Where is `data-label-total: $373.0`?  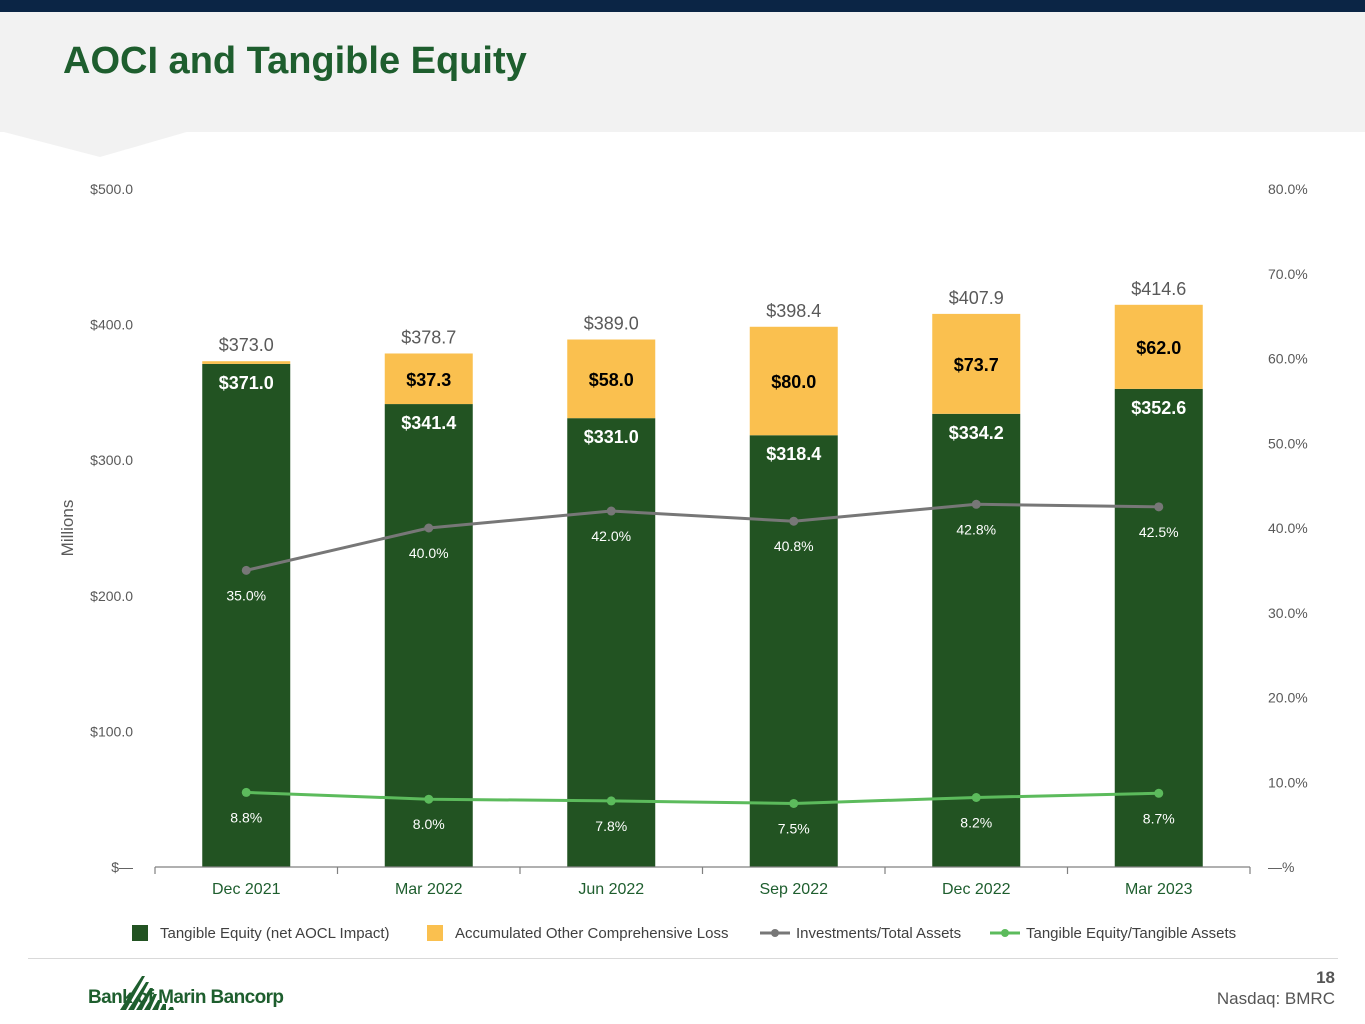 data-label-total: $373.0 is located at coordinates (246, 345).